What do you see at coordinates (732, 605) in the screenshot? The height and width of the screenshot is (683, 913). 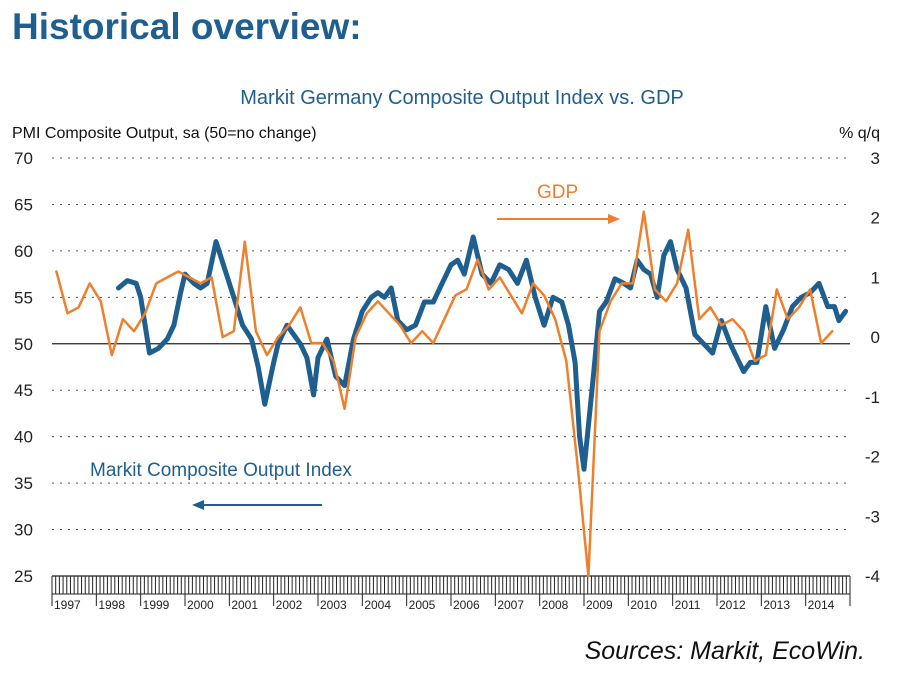 I see `x-tick-label: 2012` at bounding box center [732, 605].